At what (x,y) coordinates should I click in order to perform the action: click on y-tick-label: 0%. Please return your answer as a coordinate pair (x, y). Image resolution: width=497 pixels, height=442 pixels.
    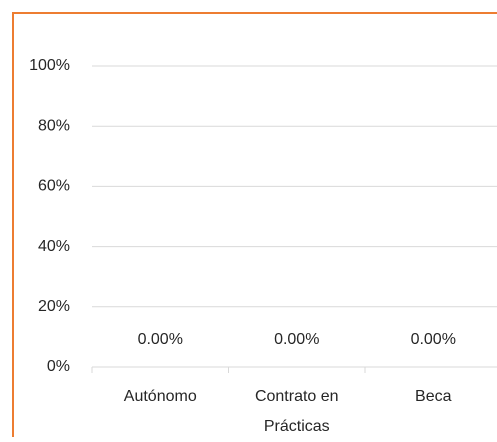
    Looking at the image, I should click on (58, 366).